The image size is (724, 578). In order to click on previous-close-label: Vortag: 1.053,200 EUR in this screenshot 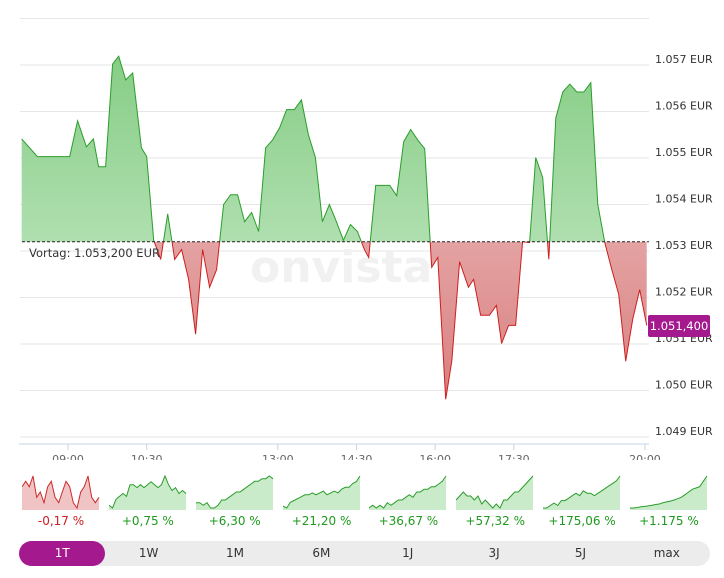, I will do `click(94, 253)`.